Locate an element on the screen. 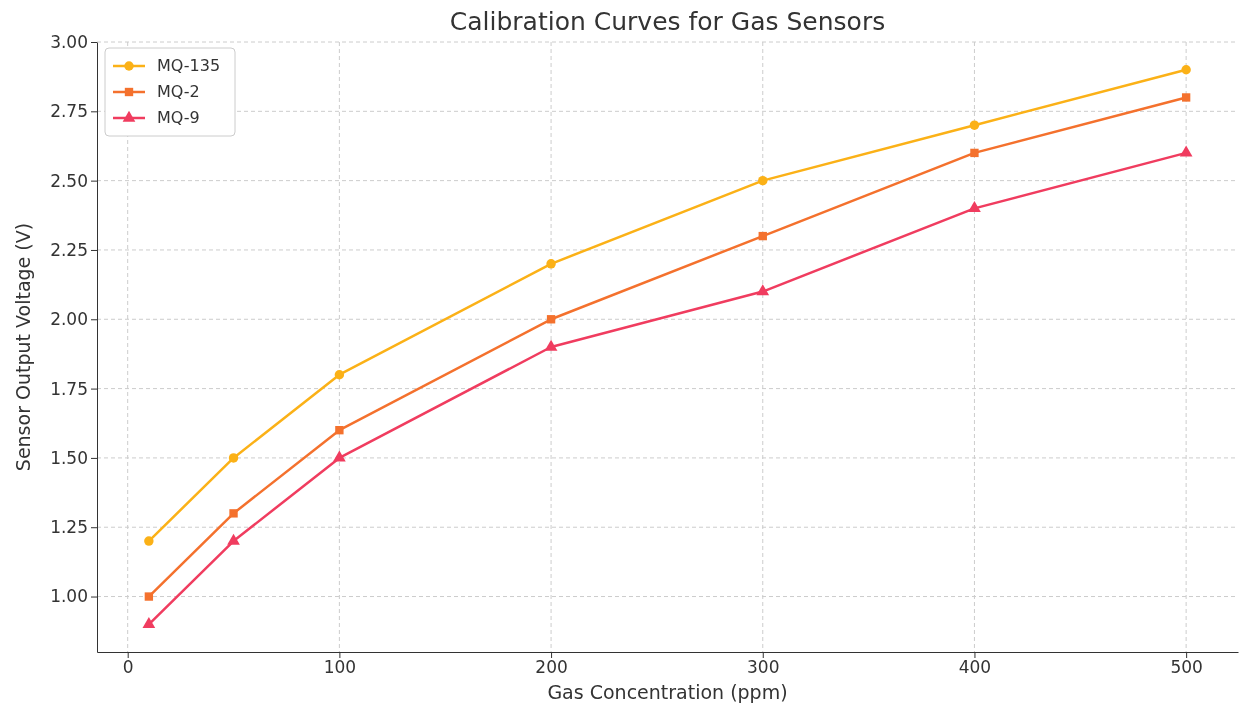  y-tick-label: 2.25 is located at coordinates (69, 249).